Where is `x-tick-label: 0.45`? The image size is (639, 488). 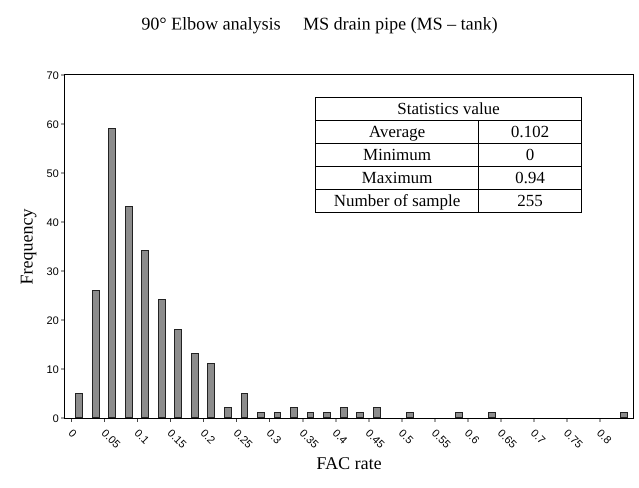
x-tick-label: 0.45 is located at coordinates (374, 439).